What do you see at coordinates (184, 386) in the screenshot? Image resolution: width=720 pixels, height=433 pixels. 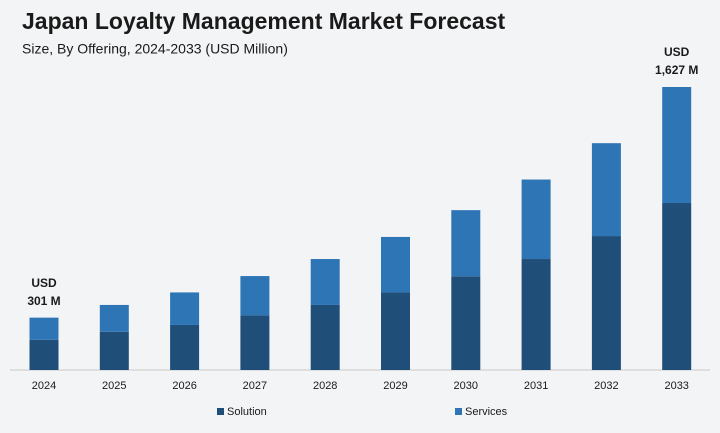 I see `x-tick-label: 2026` at bounding box center [184, 386].